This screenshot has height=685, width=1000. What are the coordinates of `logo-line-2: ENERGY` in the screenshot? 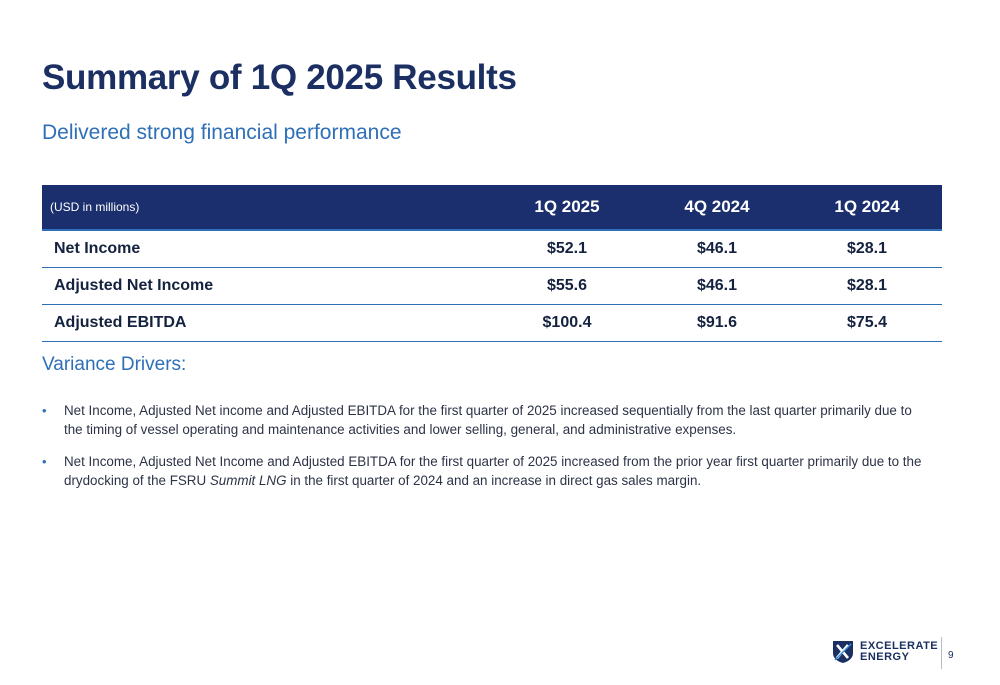 It's located at (885, 657).